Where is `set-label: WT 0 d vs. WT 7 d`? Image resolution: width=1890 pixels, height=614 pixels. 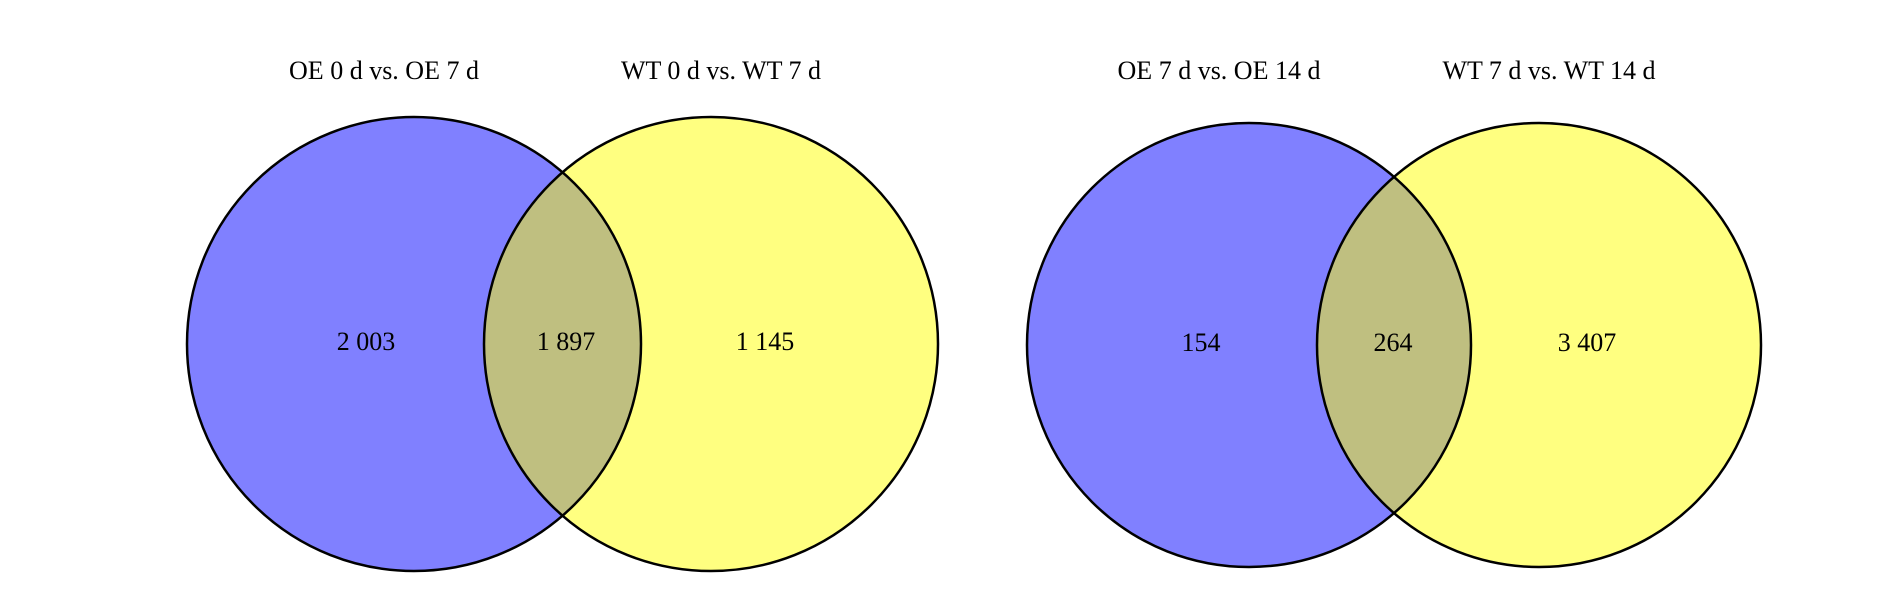 set-label: WT 0 d vs. WT 7 d is located at coordinates (721, 70).